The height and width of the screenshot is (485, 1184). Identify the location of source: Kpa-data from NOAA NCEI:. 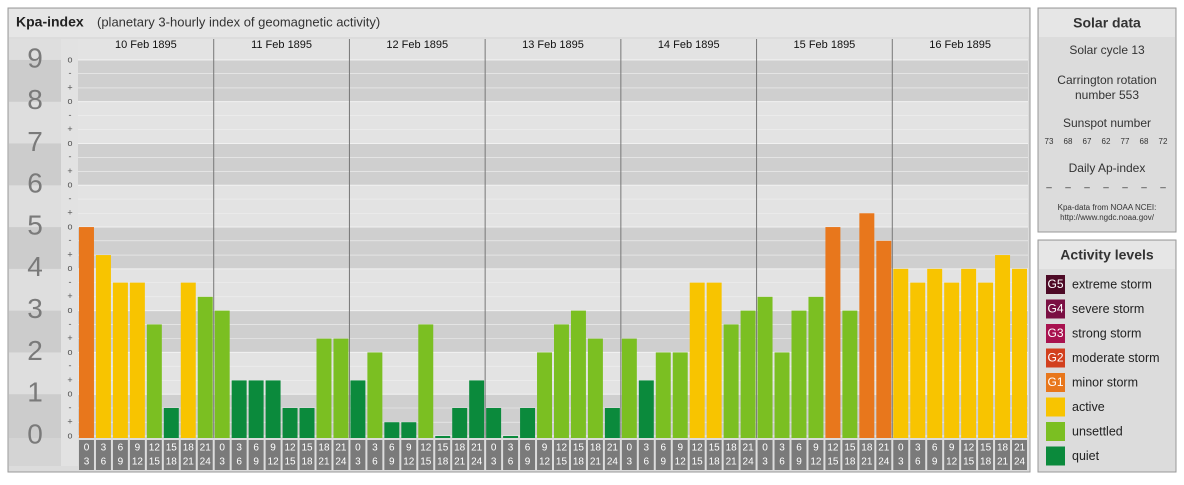
(1107, 207).